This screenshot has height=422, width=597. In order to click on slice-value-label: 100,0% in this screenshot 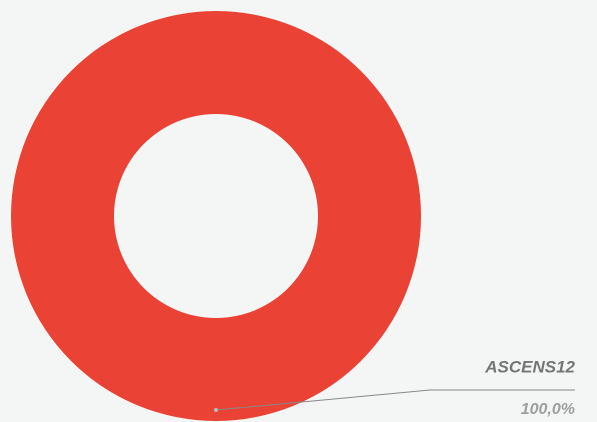, I will do `click(548, 409)`.